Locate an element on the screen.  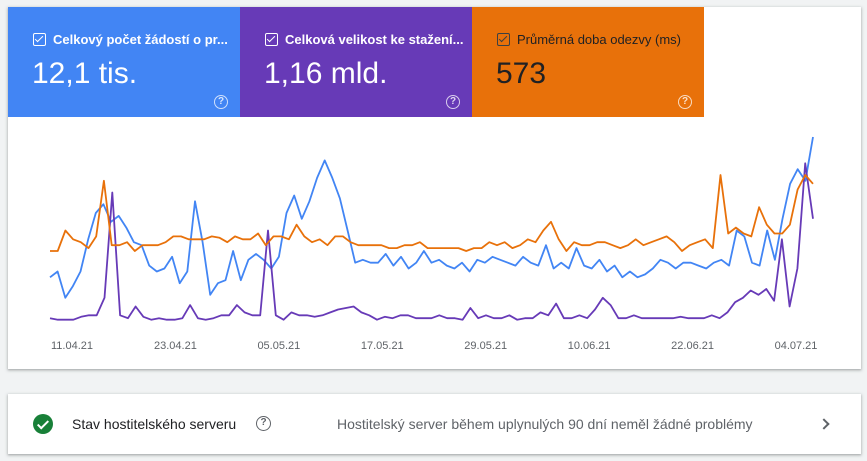
metric-value: 1,16 mld. is located at coordinates (326, 73).